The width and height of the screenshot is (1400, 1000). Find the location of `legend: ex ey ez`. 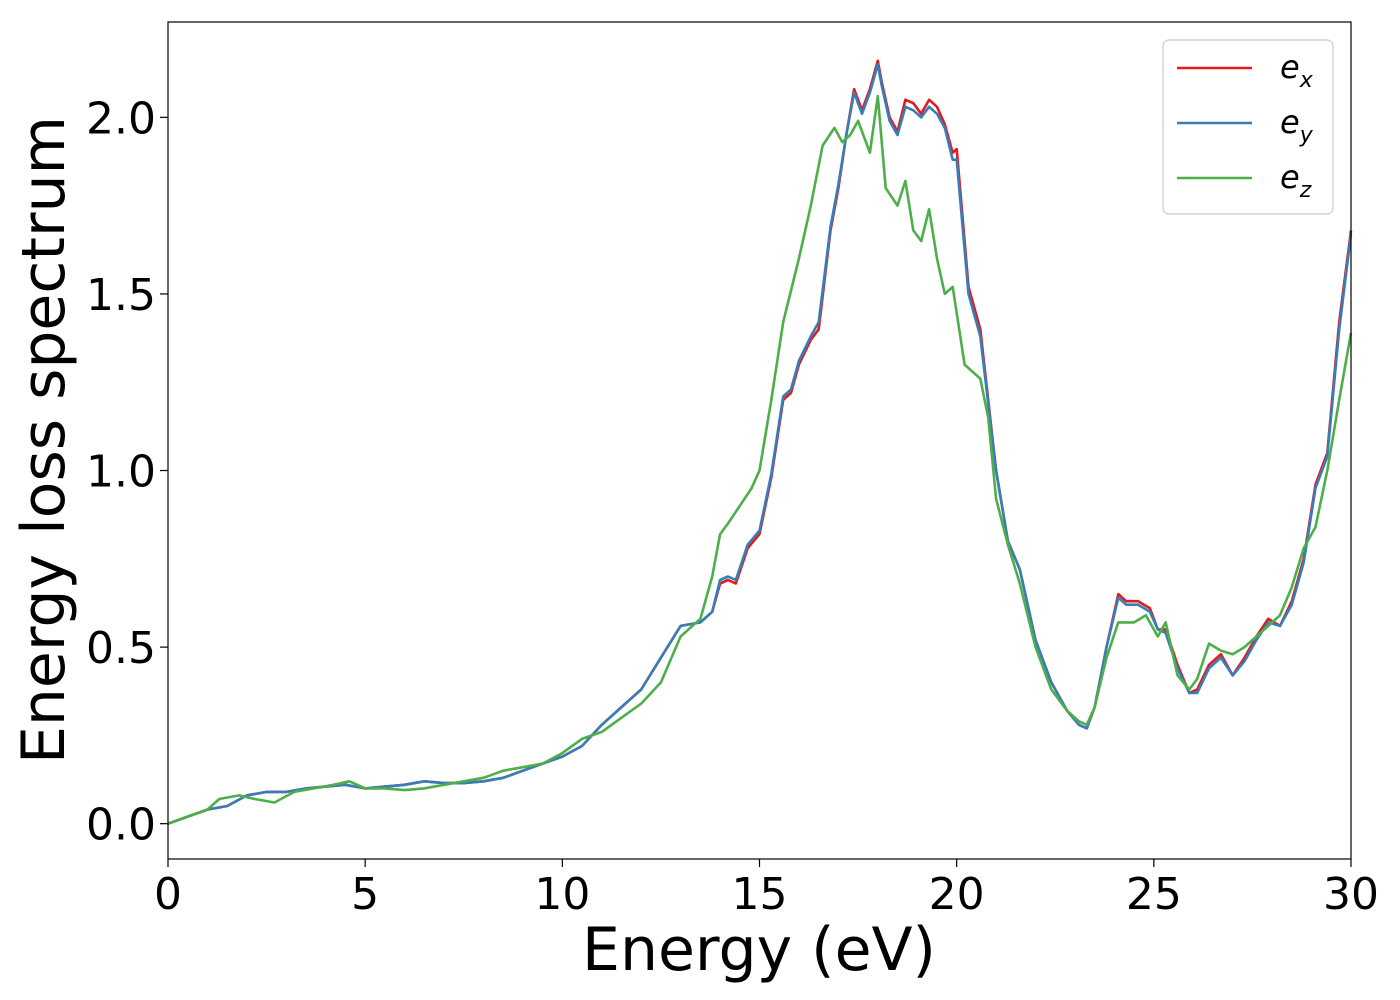

legend: ex ey ez is located at coordinates (1248, 127).